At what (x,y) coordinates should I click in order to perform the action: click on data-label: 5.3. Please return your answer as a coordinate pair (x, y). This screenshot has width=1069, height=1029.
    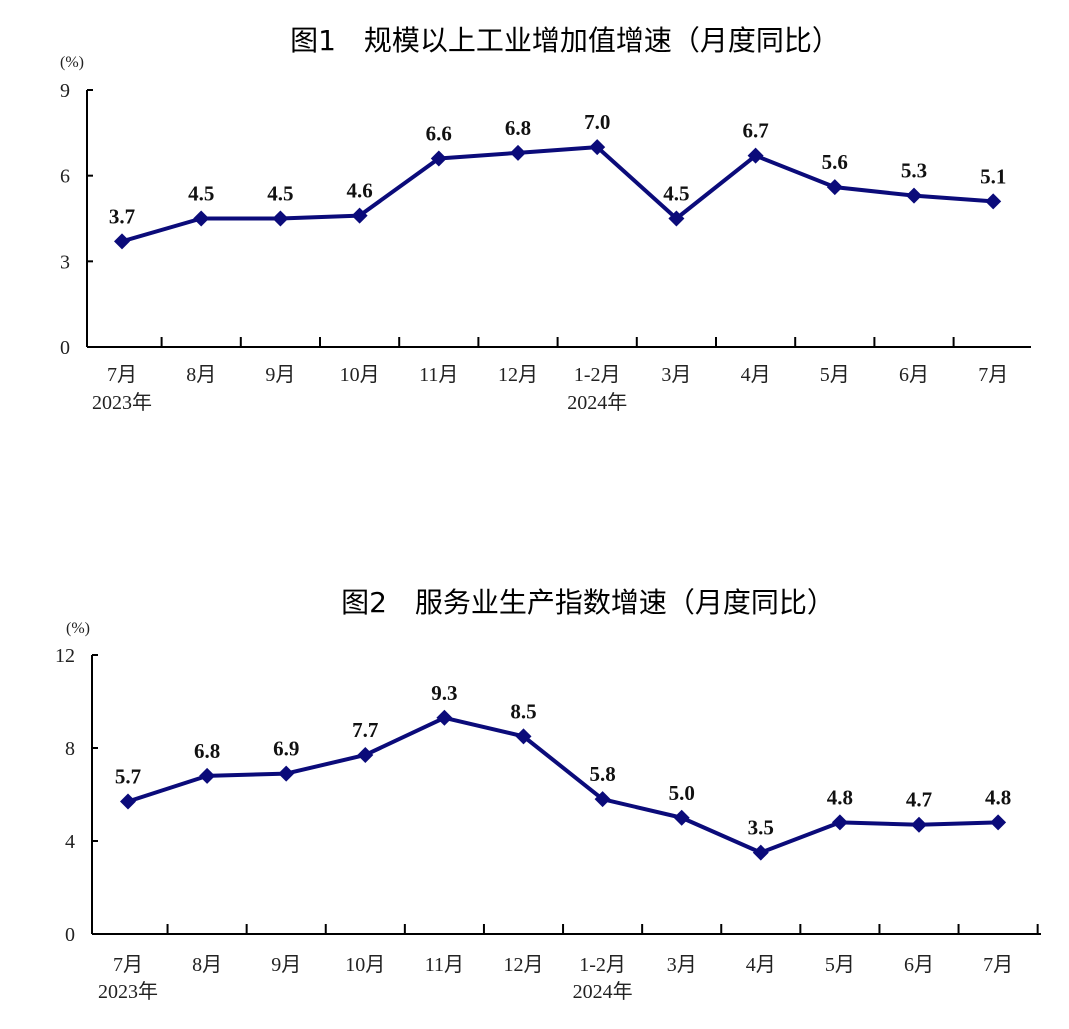
    Looking at the image, I should click on (914, 171).